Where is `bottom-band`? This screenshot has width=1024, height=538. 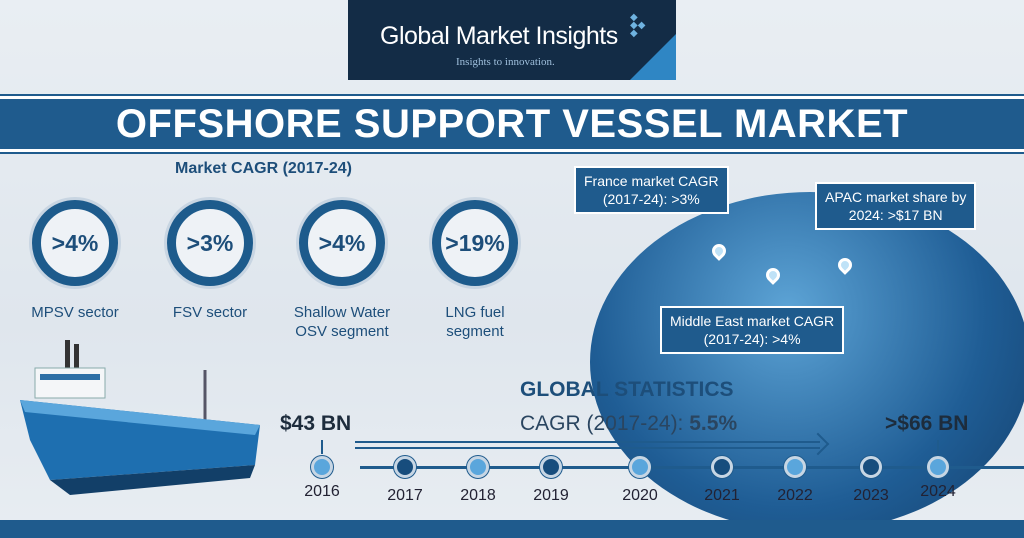 bottom-band is located at coordinates (512, 529).